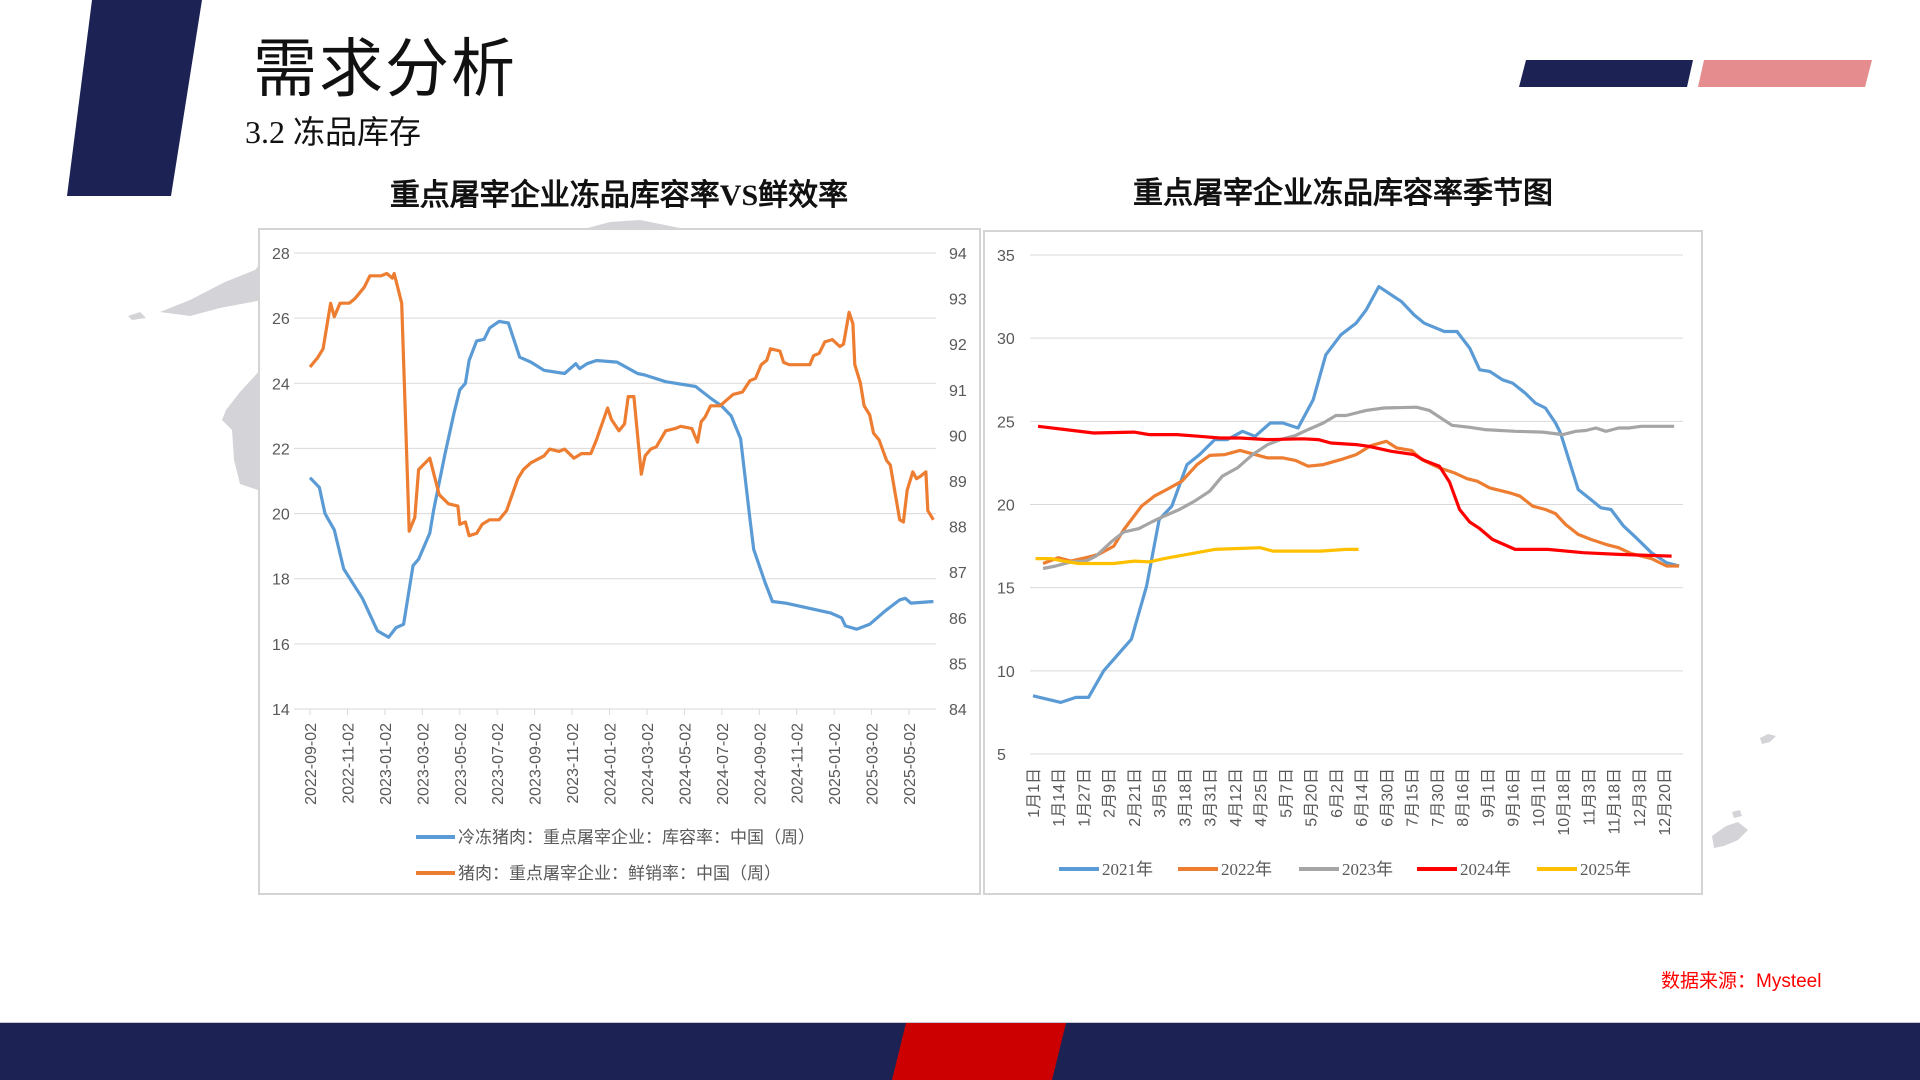  I want to click on legend-label: 2025年, so click(1605, 869).